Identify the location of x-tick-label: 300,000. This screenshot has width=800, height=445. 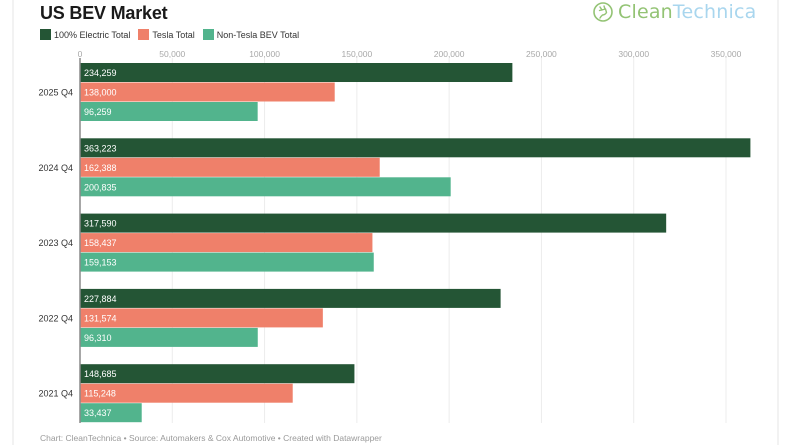
(633, 54).